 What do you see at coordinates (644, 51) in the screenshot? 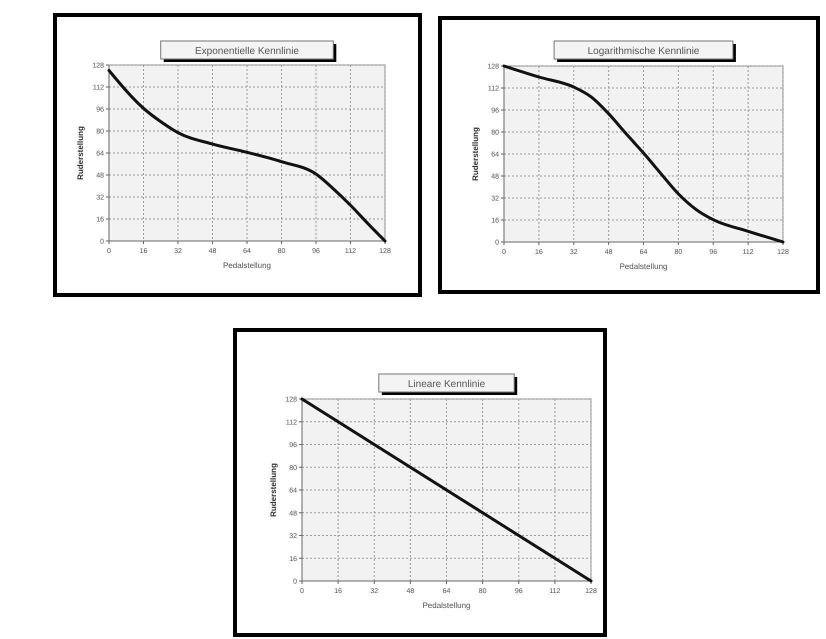
I see `chart-title: Logarithmische Kennlinie` at bounding box center [644, 51].